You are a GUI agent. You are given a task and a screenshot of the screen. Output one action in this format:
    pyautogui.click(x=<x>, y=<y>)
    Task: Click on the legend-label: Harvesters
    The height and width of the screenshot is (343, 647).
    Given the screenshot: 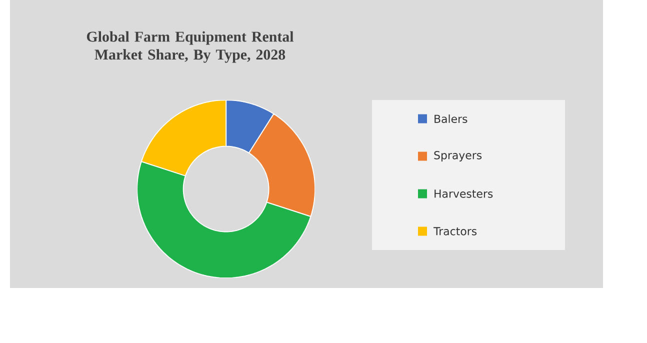 What is the action you would take?
    pyautogui.click(x=463, y=194)
    